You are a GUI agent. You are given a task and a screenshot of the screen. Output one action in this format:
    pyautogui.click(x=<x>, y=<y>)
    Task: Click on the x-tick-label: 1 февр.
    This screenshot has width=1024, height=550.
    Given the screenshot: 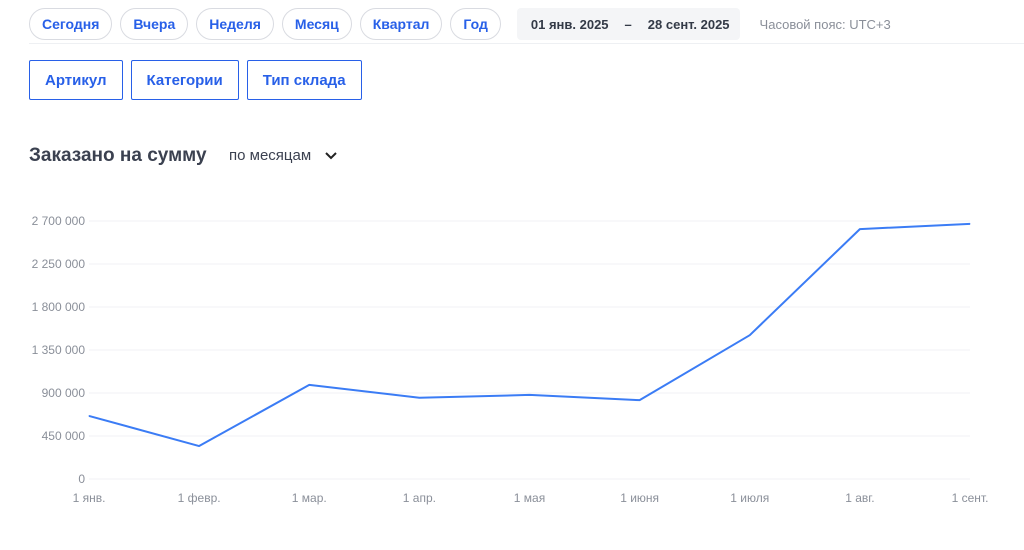 What is the action you would take?
    pyautogui.click(x=199, y=498)
    